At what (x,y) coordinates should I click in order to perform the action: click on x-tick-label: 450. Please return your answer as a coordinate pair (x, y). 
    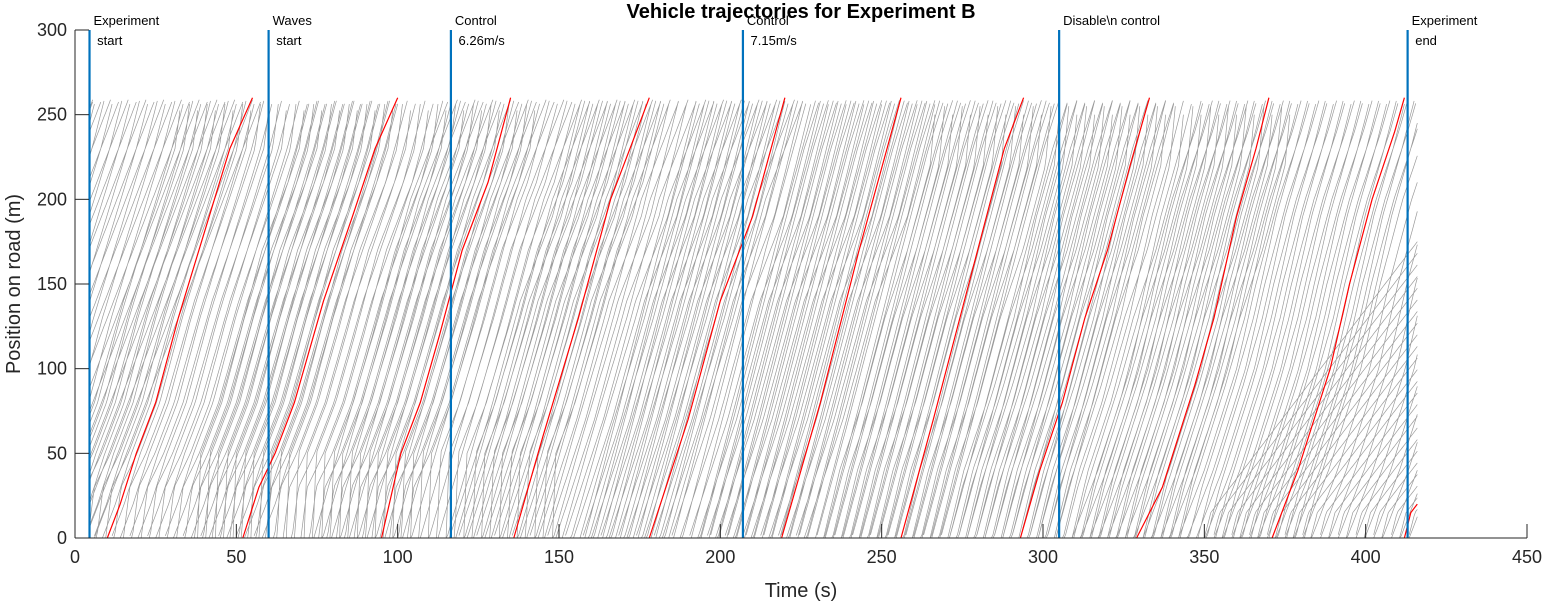
    Looking at the image, I should click on (1527, 557).